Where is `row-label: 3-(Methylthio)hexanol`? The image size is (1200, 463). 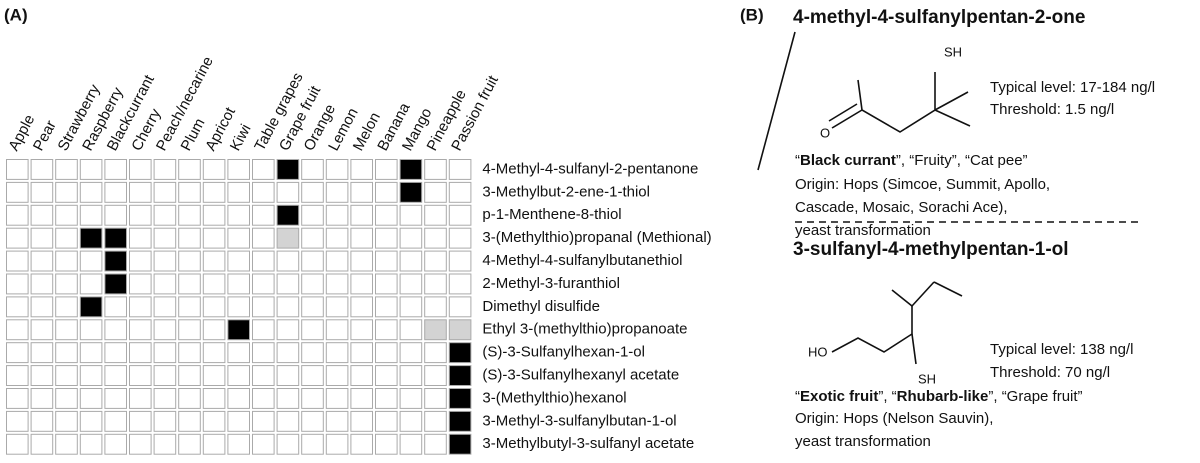
row-label: 3-(Methylthio)hexanol is located at coordinates (554, 397).